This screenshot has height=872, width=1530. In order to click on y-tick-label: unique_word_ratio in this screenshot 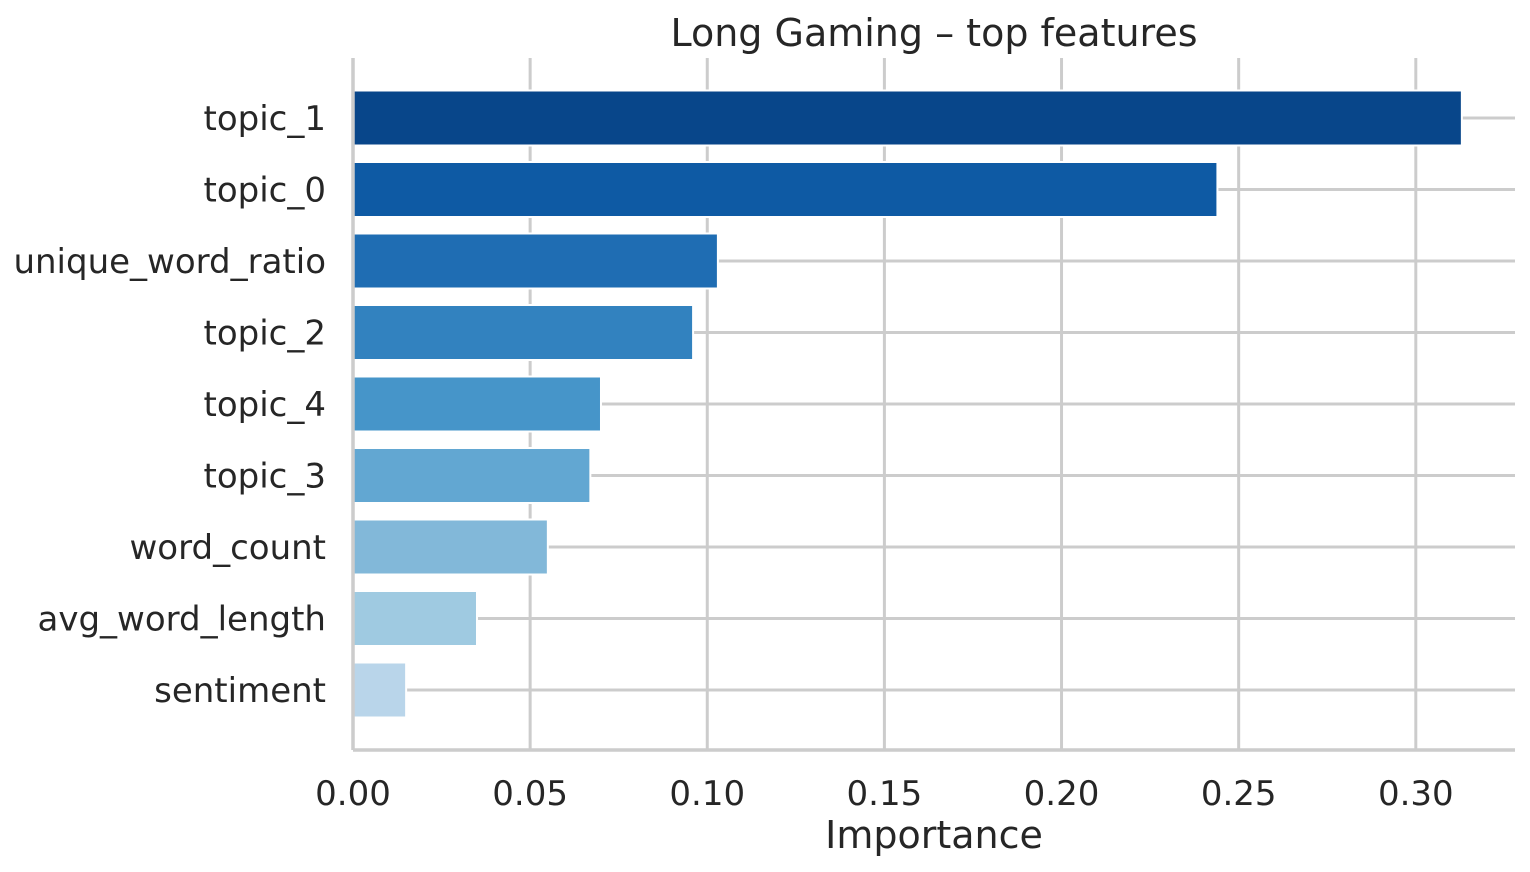, I will do `click(169, 262)`.